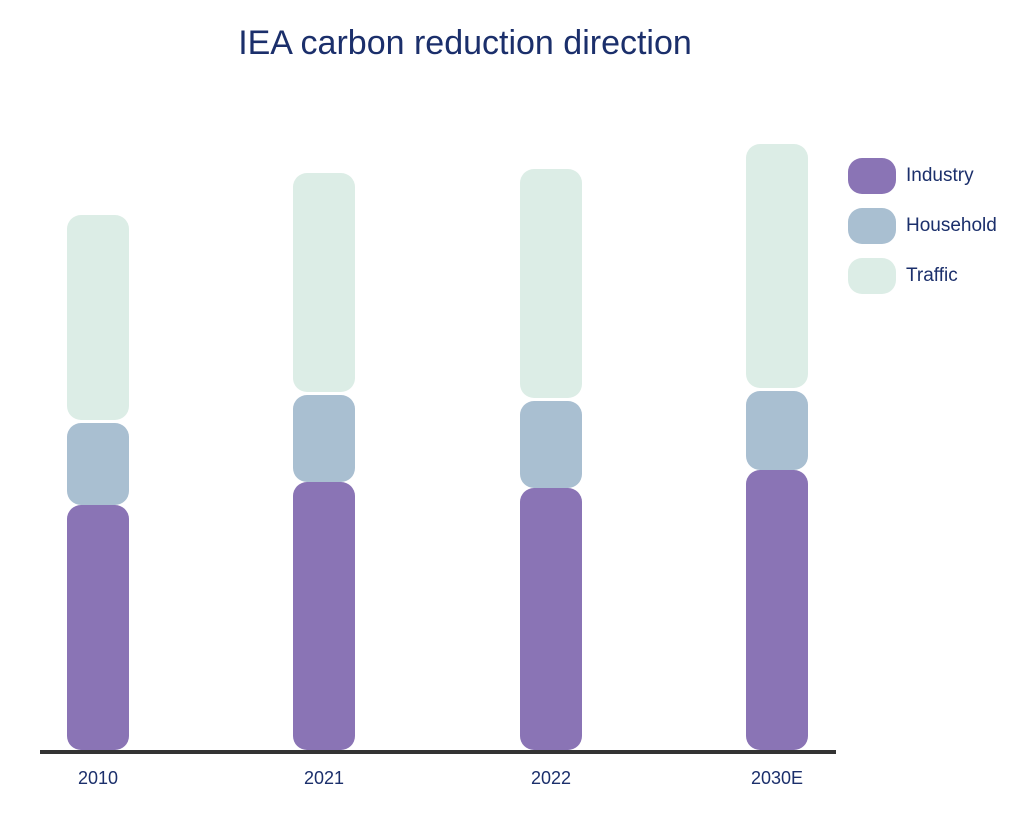 The image size is (1024, 827). I want to click on bar-traffic-2030e, so click(777, 266).